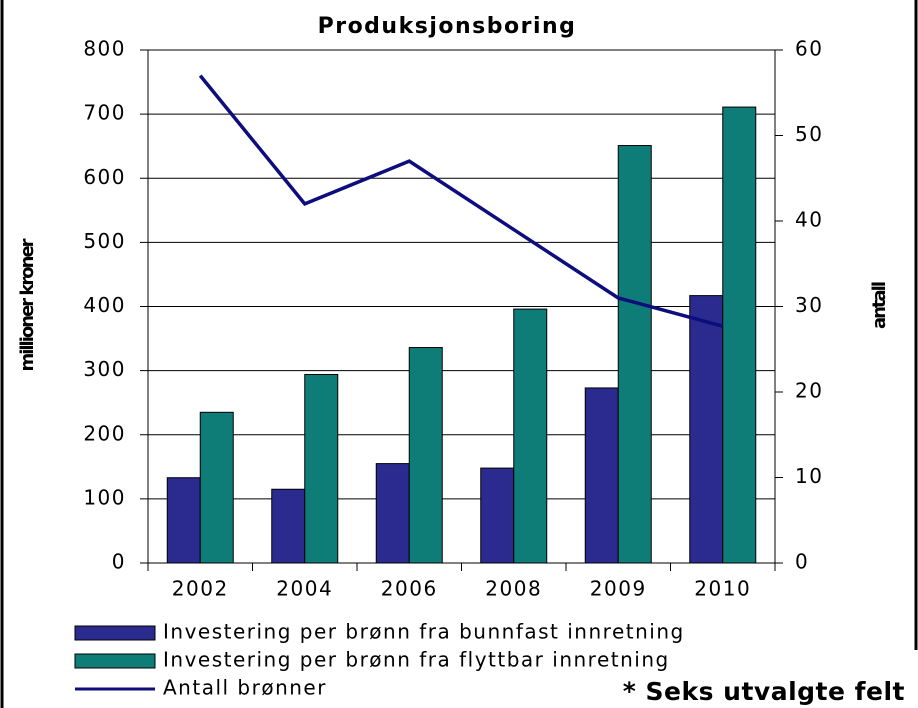 This screenshot has height=708, width=918. Describe the element at coordinates (722, 589) in the screenshot. I see `x-tick-label: 2010` at that location.